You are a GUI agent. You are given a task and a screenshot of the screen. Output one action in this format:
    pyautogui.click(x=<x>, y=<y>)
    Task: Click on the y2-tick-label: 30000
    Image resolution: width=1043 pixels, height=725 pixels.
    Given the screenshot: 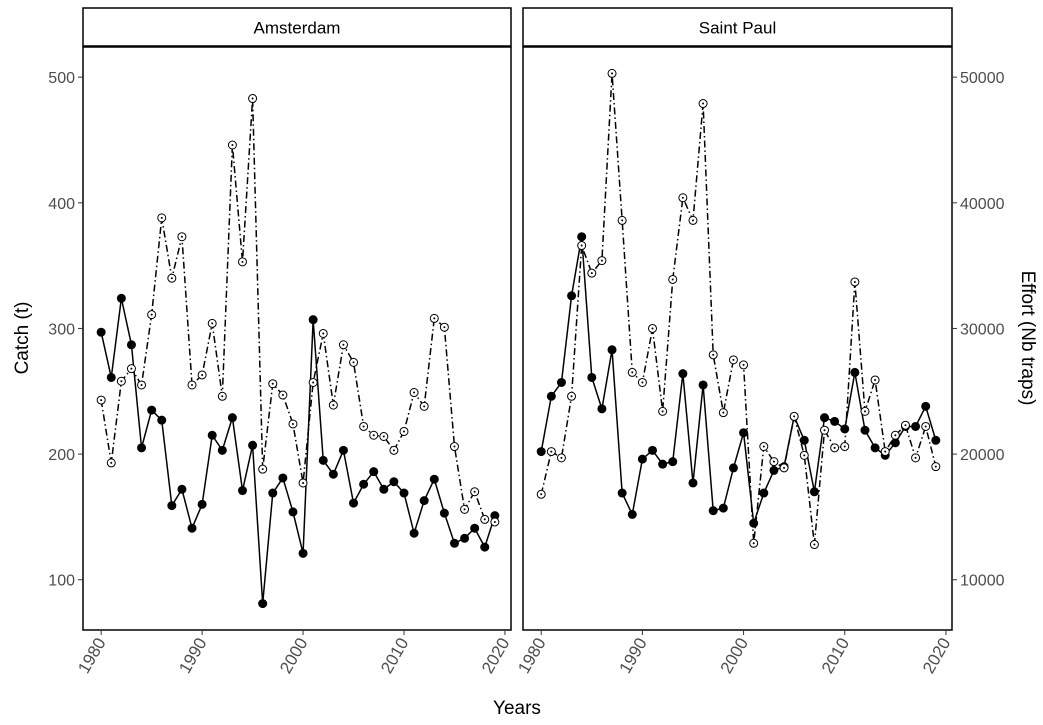 What is the action you would take?
    pyautogui.click(x=982, y=329)
    